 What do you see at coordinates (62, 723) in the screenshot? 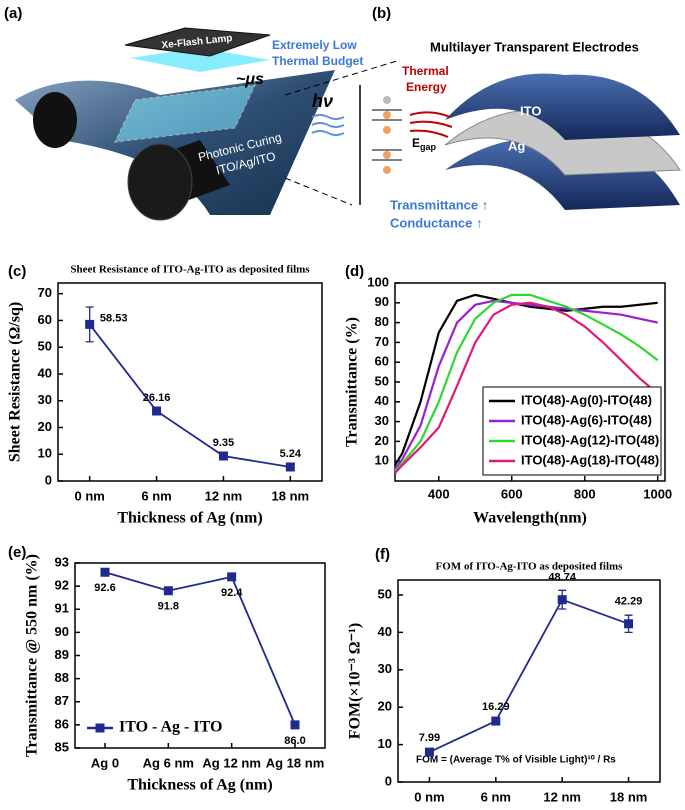
I see `y-tick-label: 86` at bounding box center [62, 723].